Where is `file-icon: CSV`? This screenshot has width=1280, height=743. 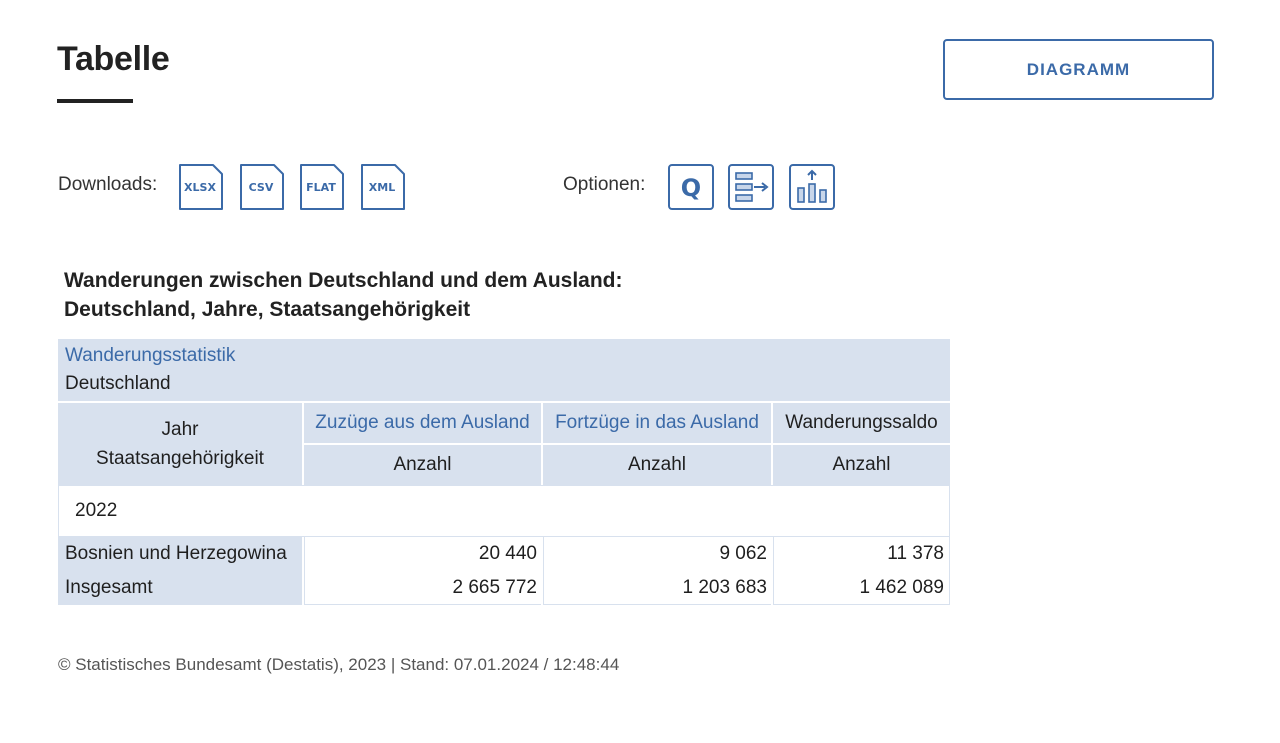 file-icon: CSV is located at coordinates (262, 187).